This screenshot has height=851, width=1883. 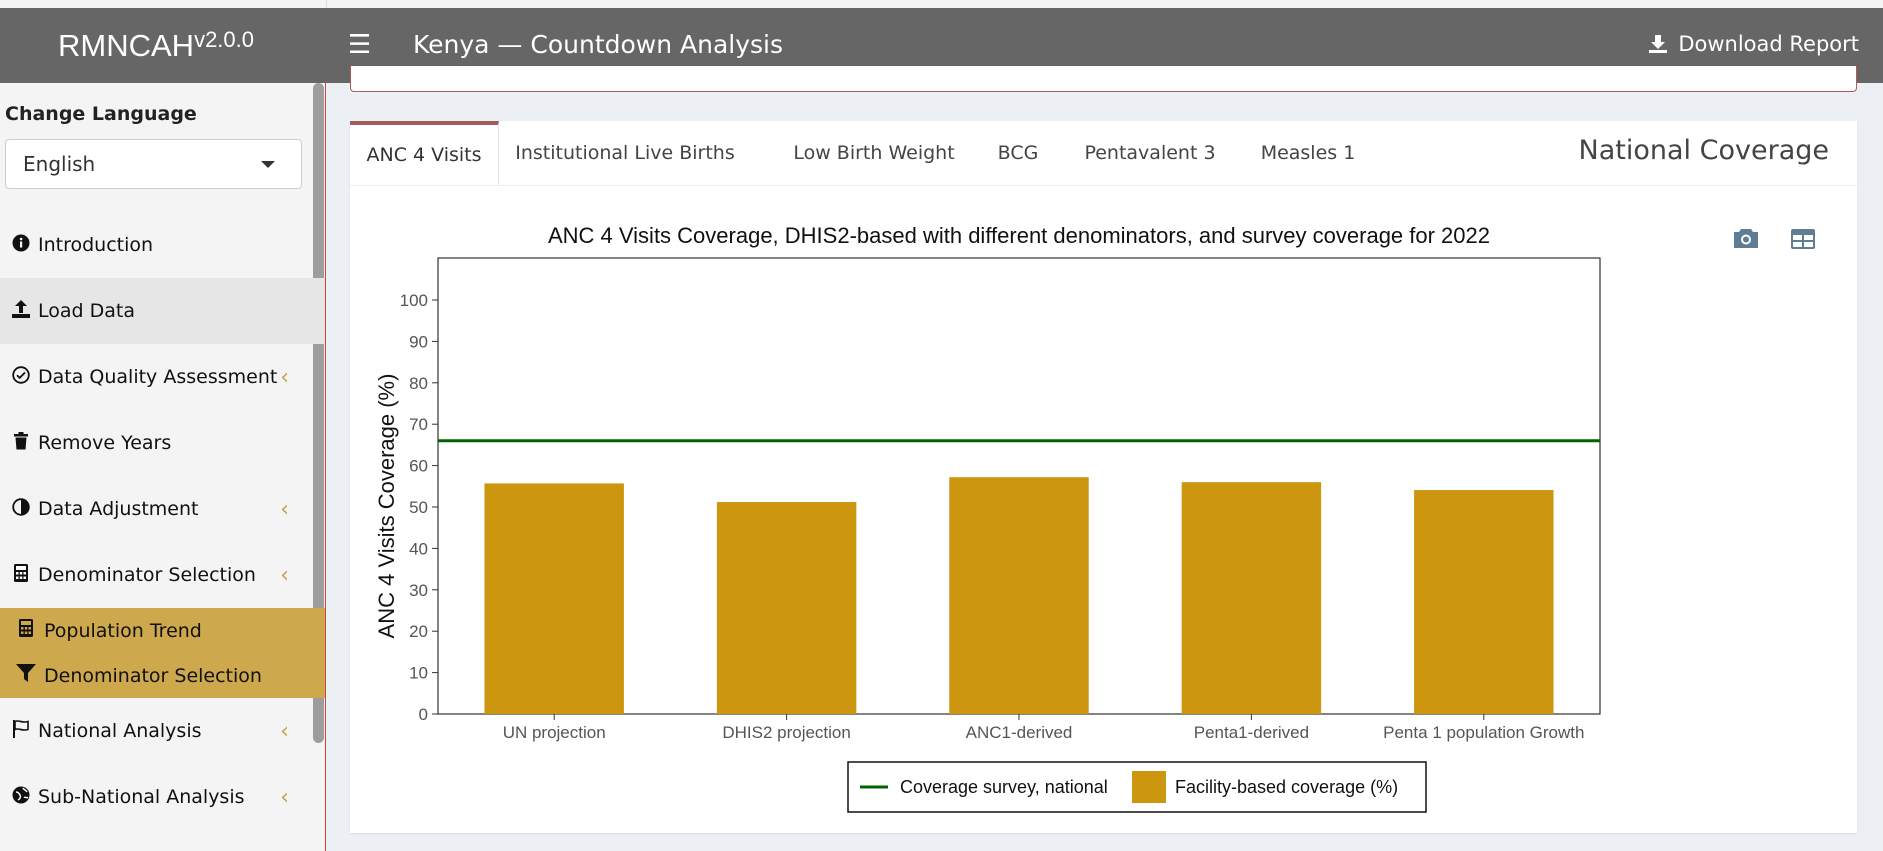 What do you see at coordinates (414, 300) in the screenshot?
I see `y-tick-label: 100` at bounding box center [414, 300].